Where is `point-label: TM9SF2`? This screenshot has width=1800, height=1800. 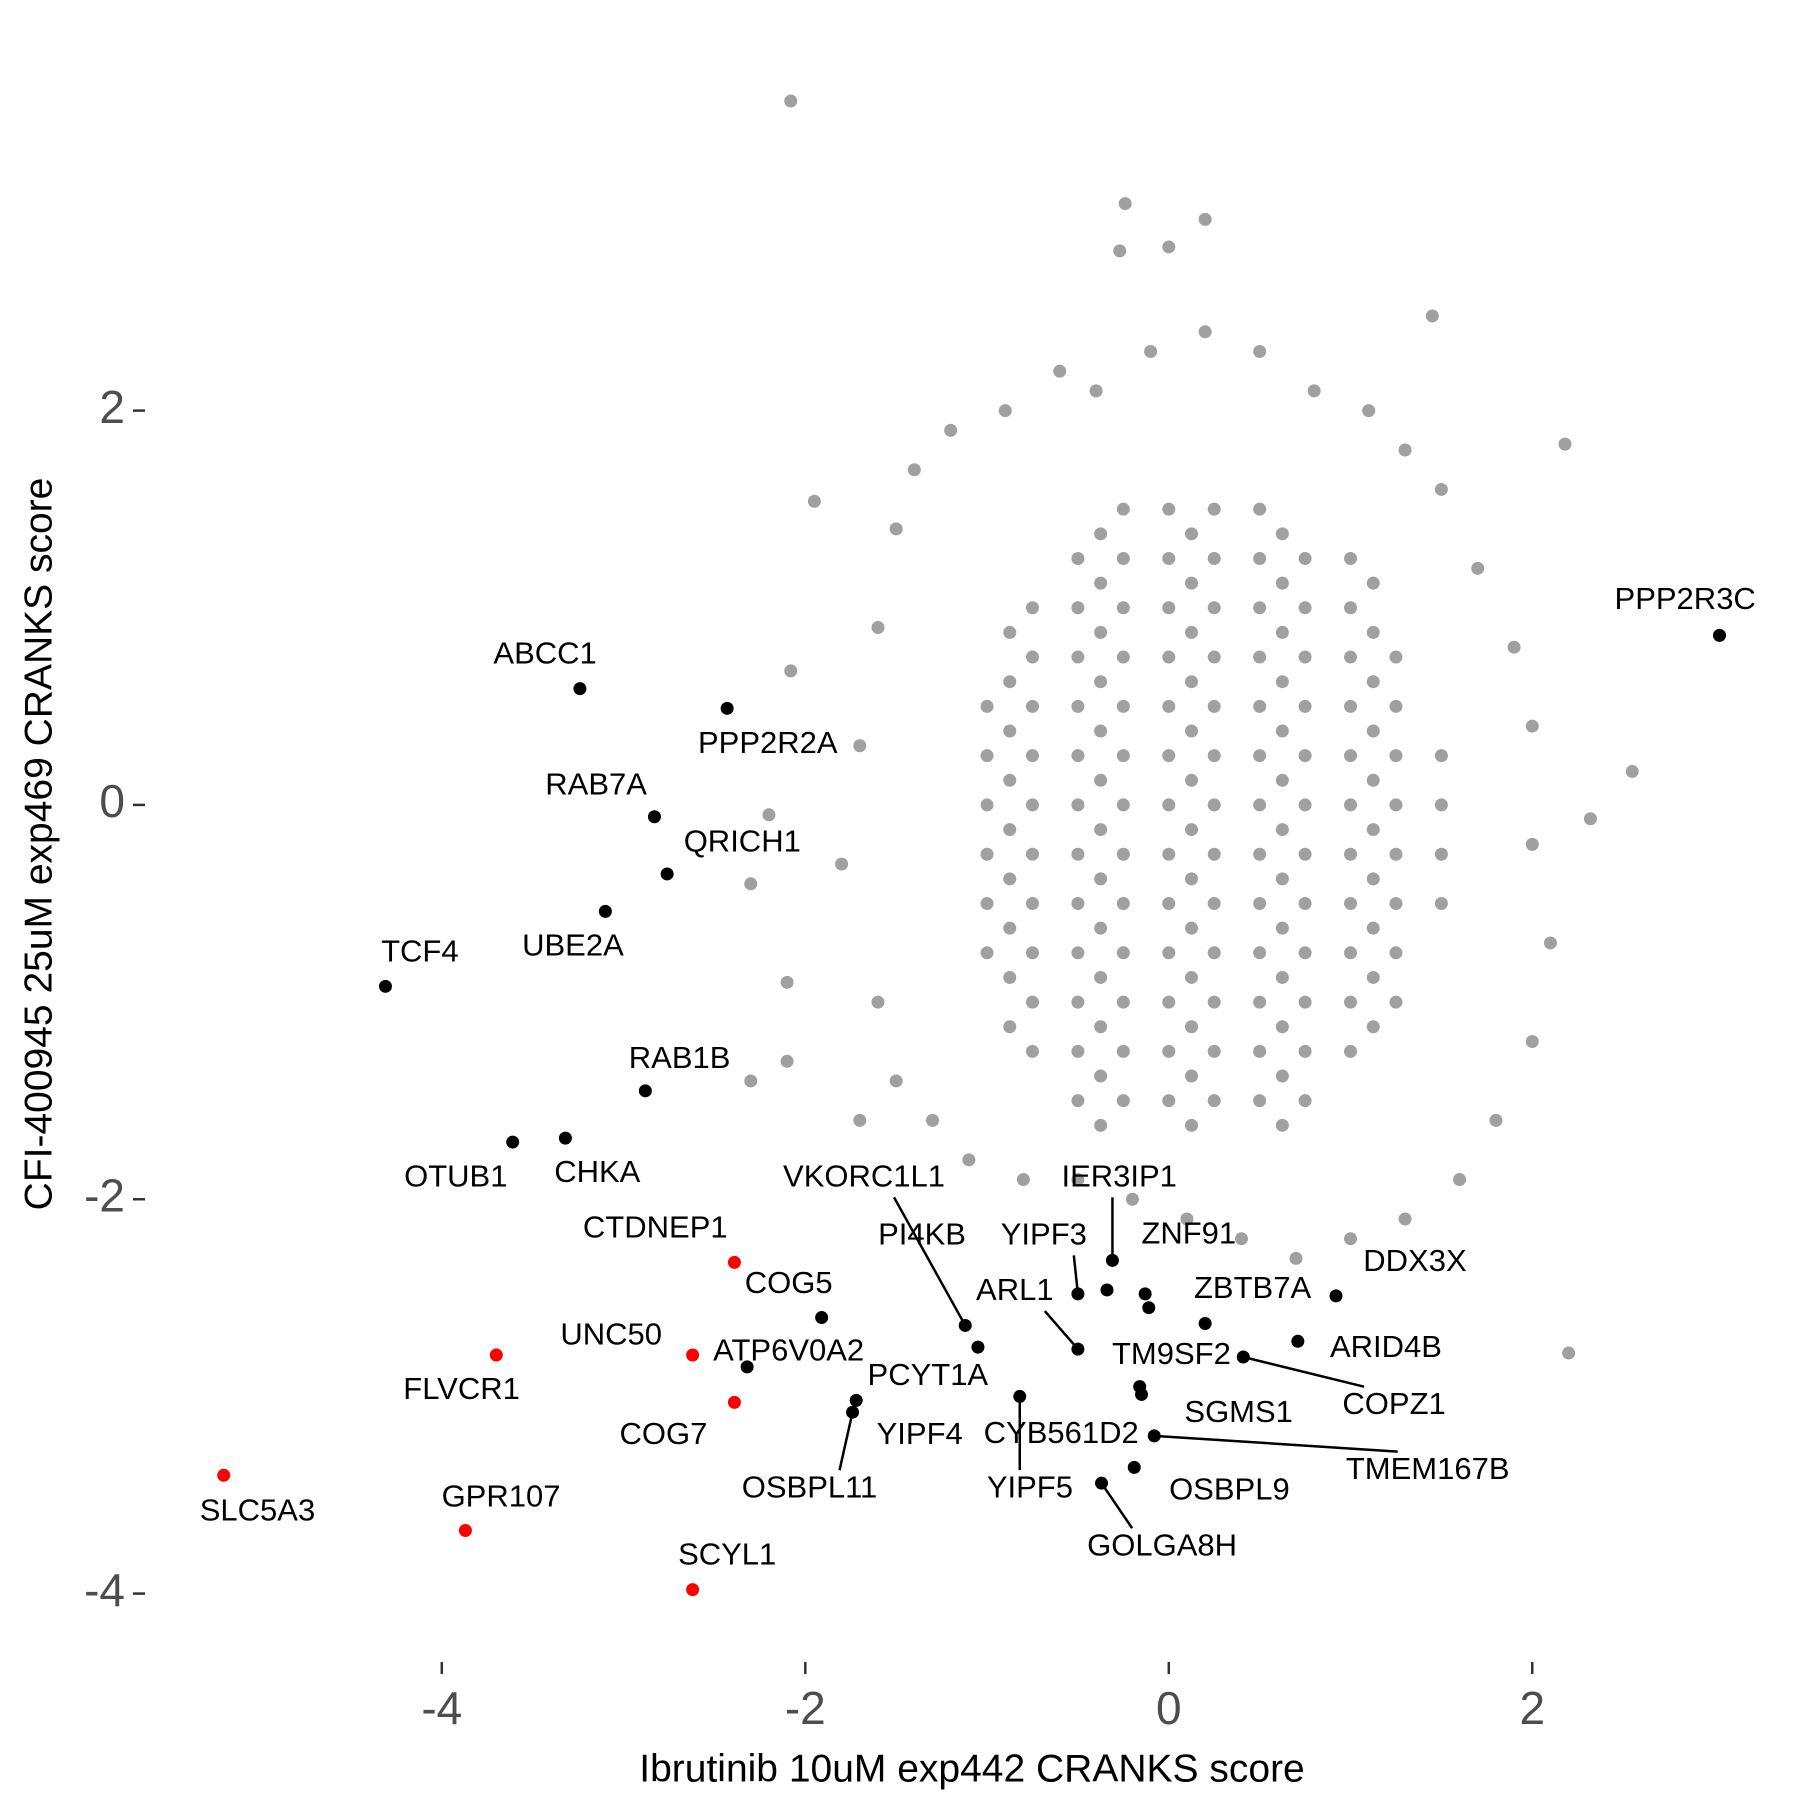
point-label: TM9SF2 is located at coordinates (1171, 1353).